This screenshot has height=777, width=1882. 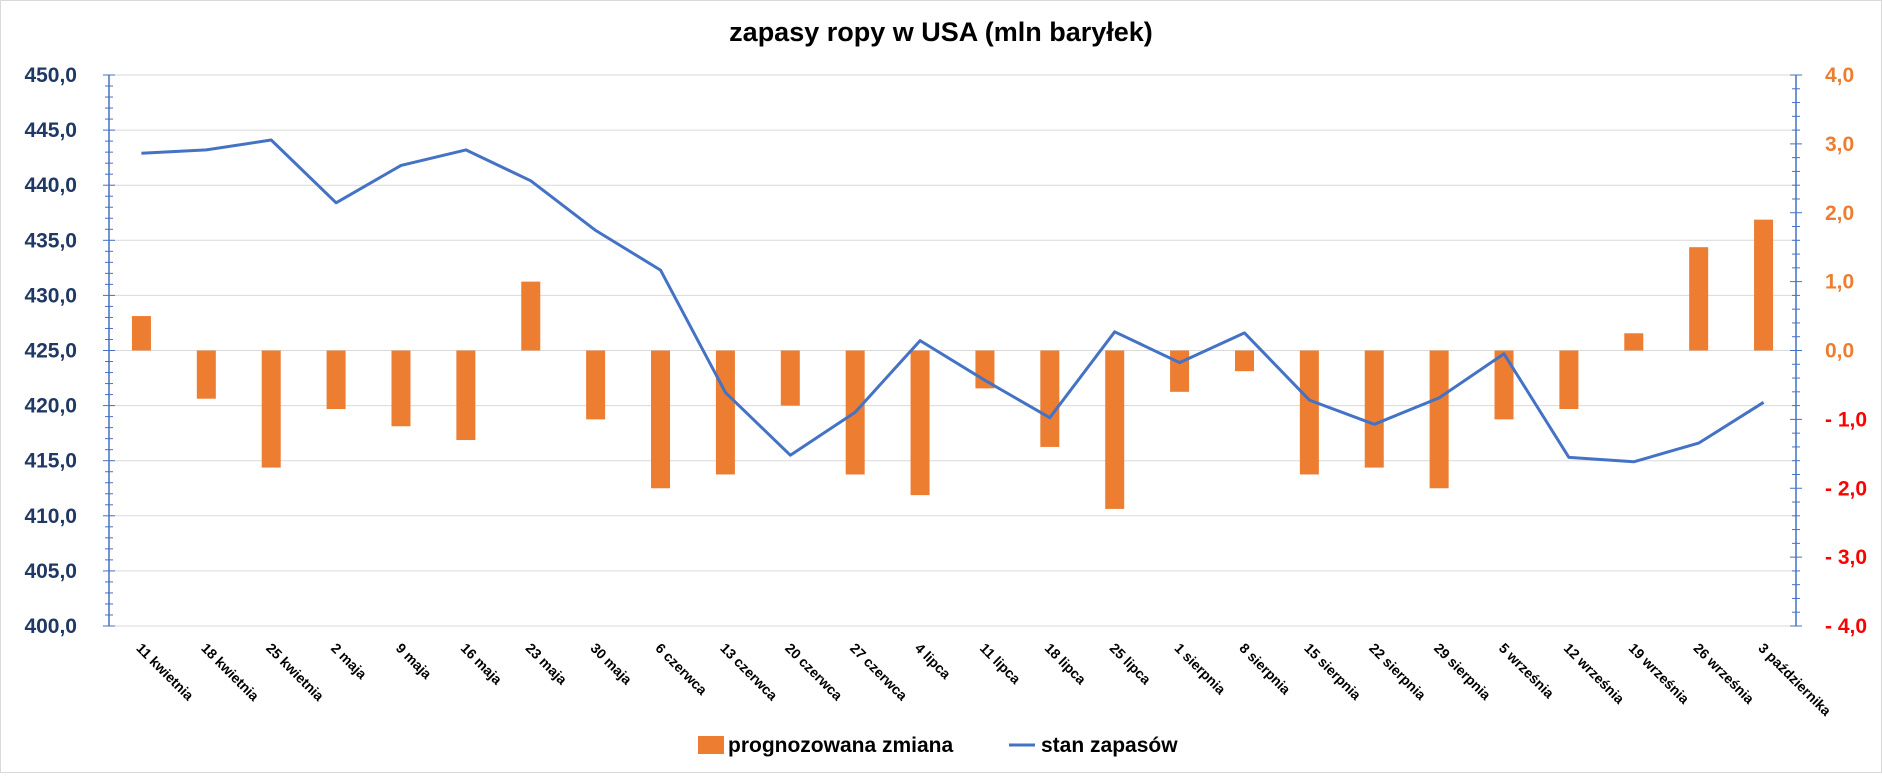 What do you see at coordinates (749, 672) in the screenshot?
I see `x-tick-label: 13 czerwca` at bounding box center [749, 672].